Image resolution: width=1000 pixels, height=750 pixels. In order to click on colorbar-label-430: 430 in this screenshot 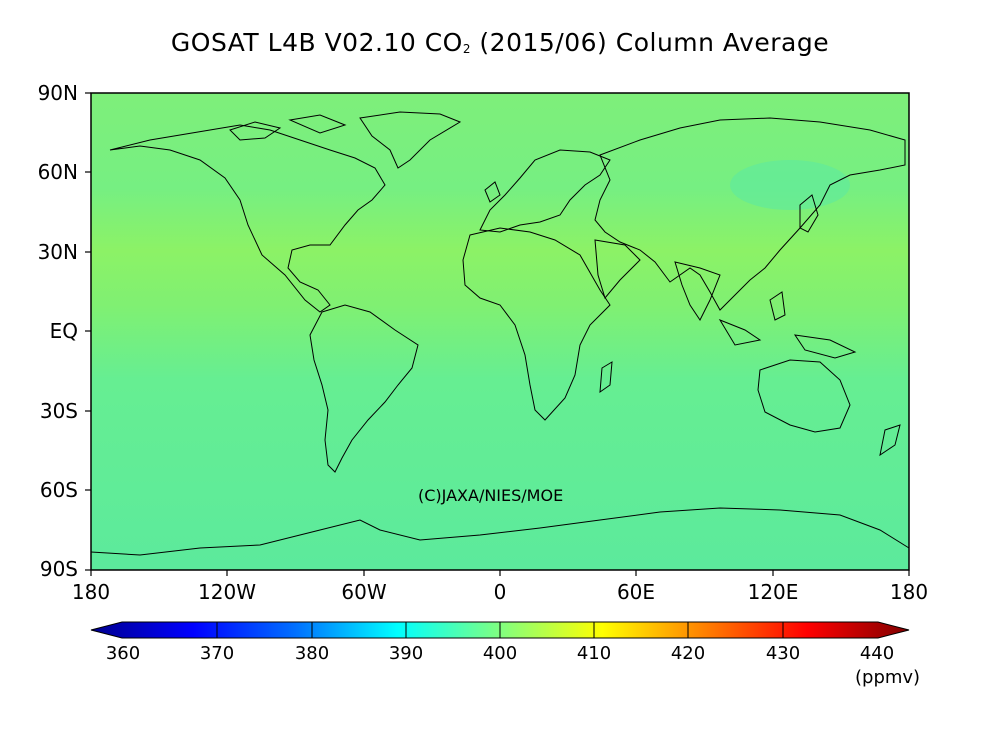, I will do `click(783, 653)`.